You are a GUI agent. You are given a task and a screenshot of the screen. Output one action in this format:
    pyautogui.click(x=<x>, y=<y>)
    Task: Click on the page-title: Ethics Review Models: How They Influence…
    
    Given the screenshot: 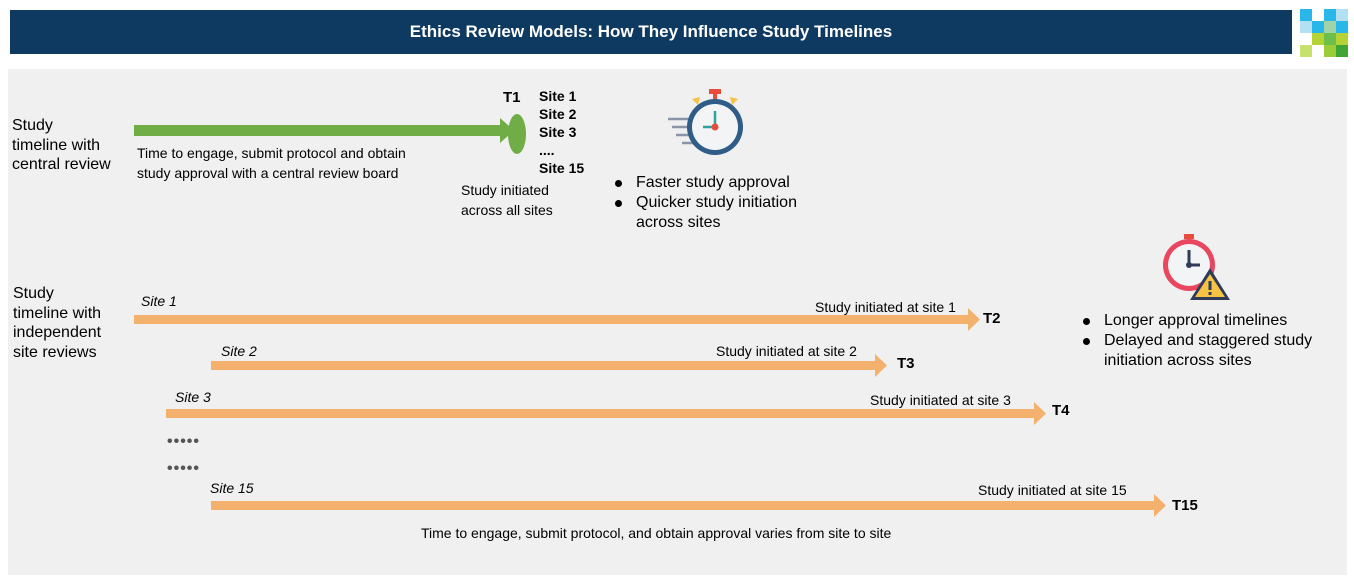 What is the action you would take?
    pyautogui.click(x=651, y=32)
    